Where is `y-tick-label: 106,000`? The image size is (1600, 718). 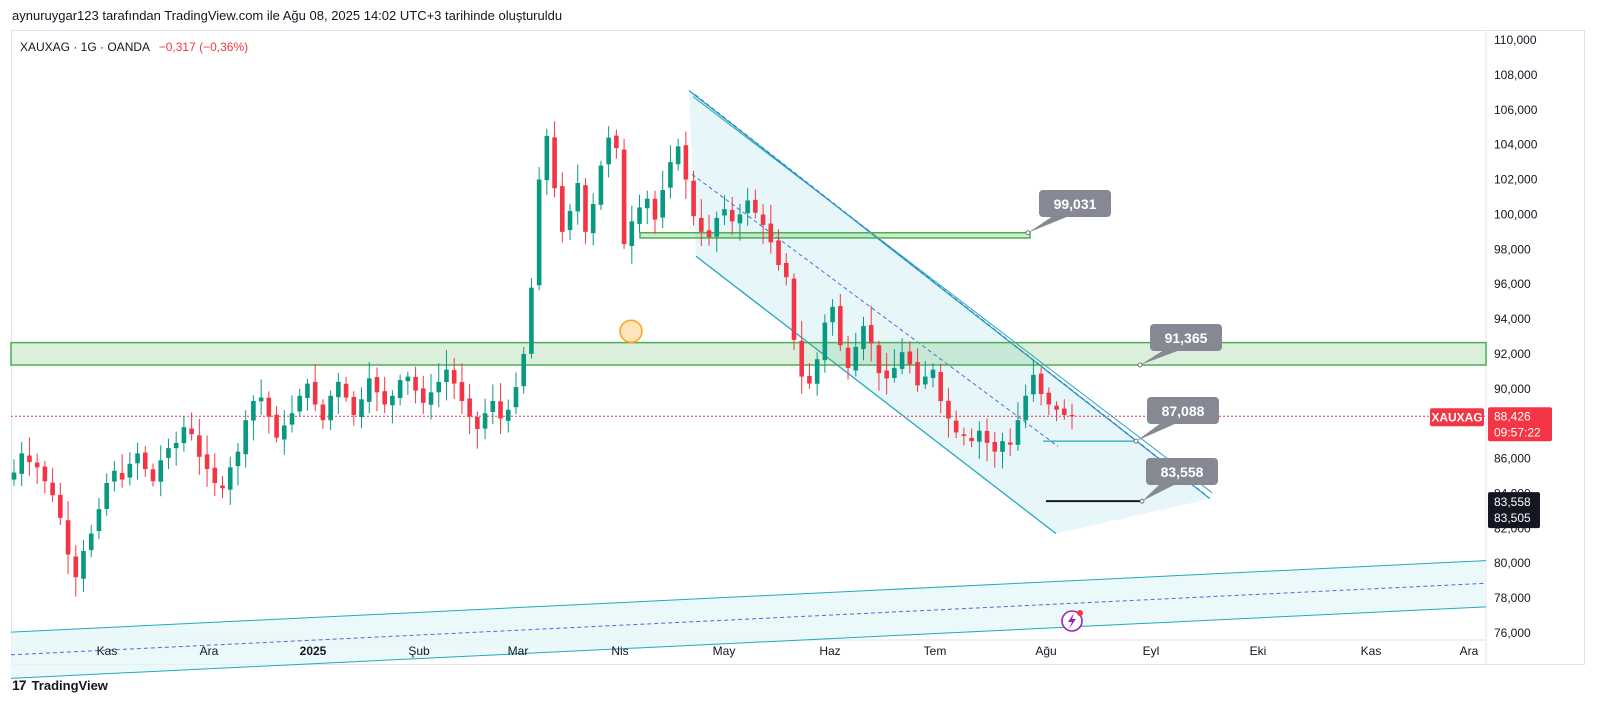 y-tick-label: 106,000 is located at coordinates (1516, 110).